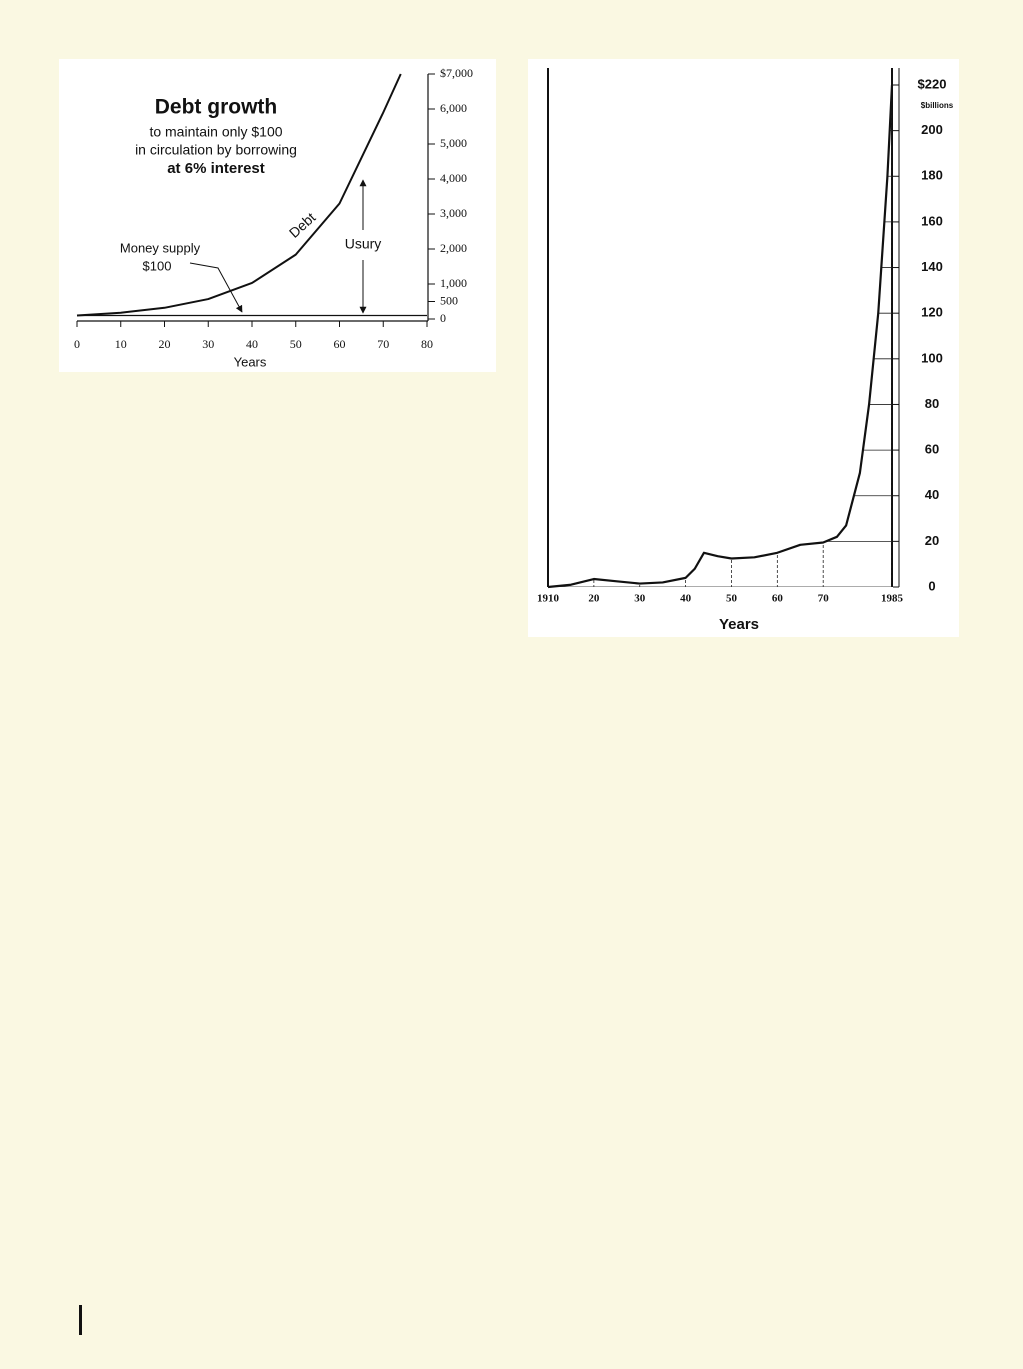 This screenshot has height=1369, width=1023. What do you see at coordinates (453, 143) in the screenshot?
I see `y-tick-label: 5,000` at bounding box center [453, 143].